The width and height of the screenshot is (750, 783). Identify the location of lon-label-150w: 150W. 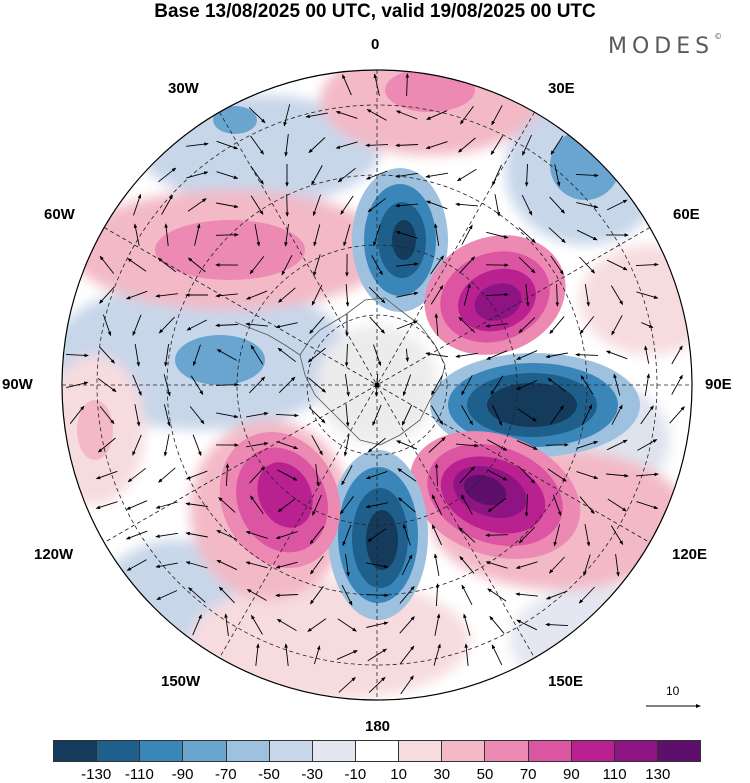
(181, 681).